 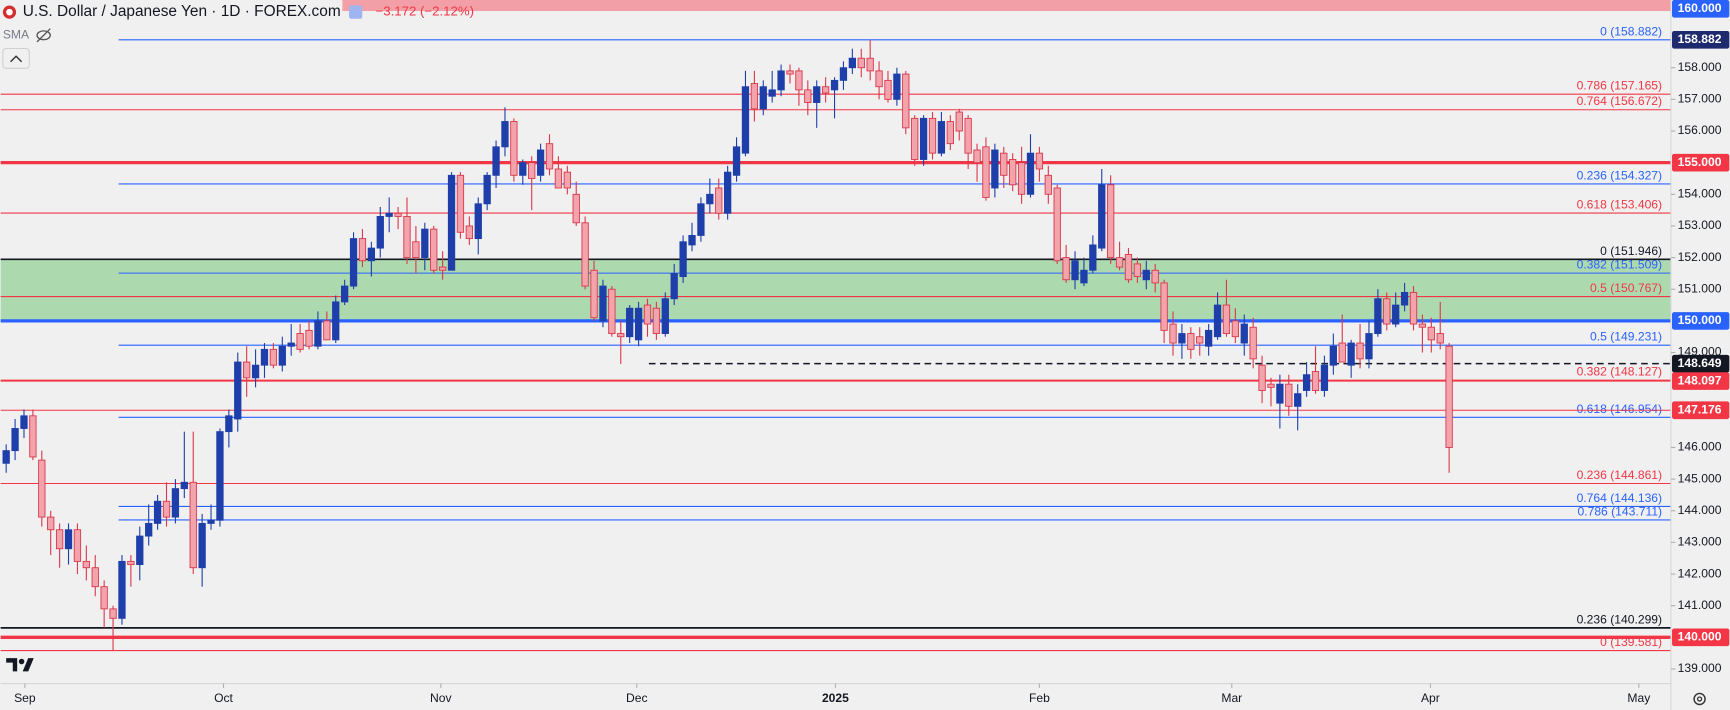 What do you see at coordinates (356, 12) in the screenshot?
I see `status-icon` at bounding box center [356, 12].